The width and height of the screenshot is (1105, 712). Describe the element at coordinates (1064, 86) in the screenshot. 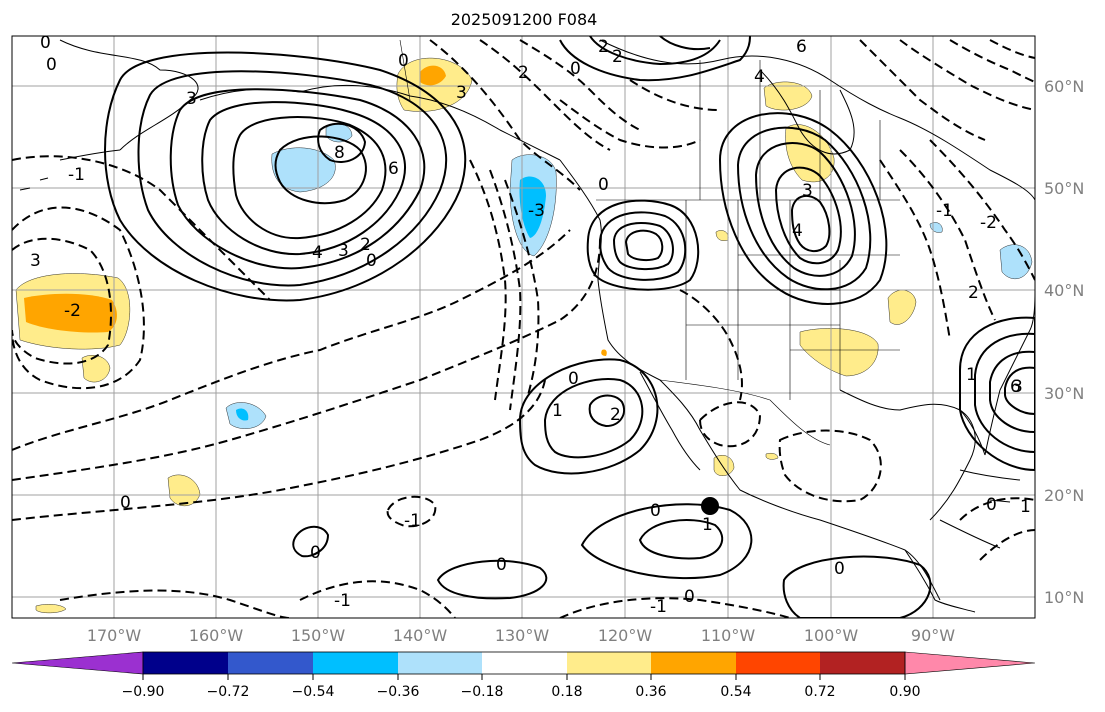

I see `lat-label: 60°N` at that location.